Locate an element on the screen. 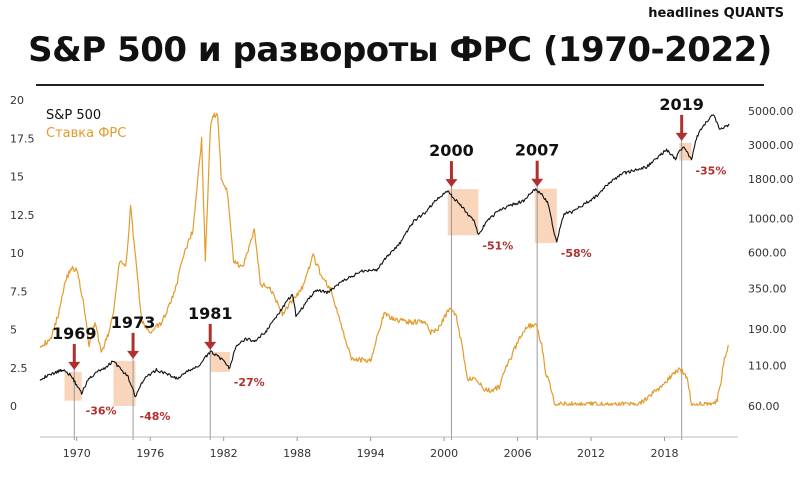  event-drawdown-label: -35% is located at coordinates (710, 171).